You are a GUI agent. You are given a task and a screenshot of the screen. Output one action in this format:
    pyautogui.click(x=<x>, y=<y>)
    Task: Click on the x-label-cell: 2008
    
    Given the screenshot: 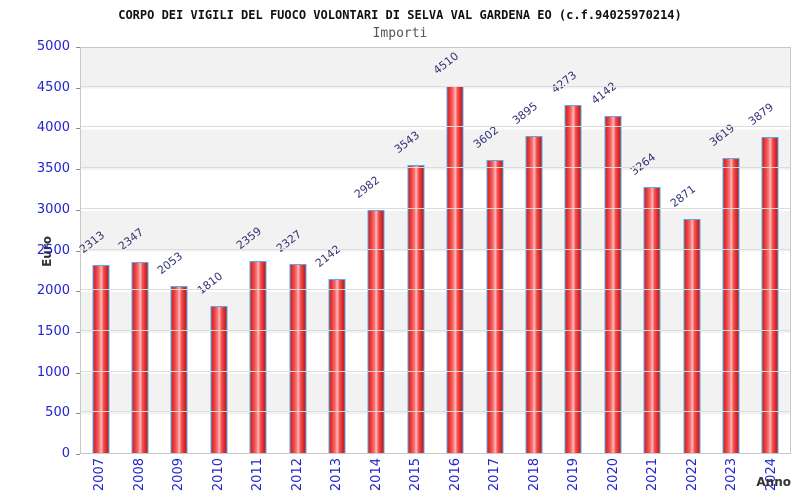 What is the action you would take?
    pyautogui.click(x=140, y=479)
    